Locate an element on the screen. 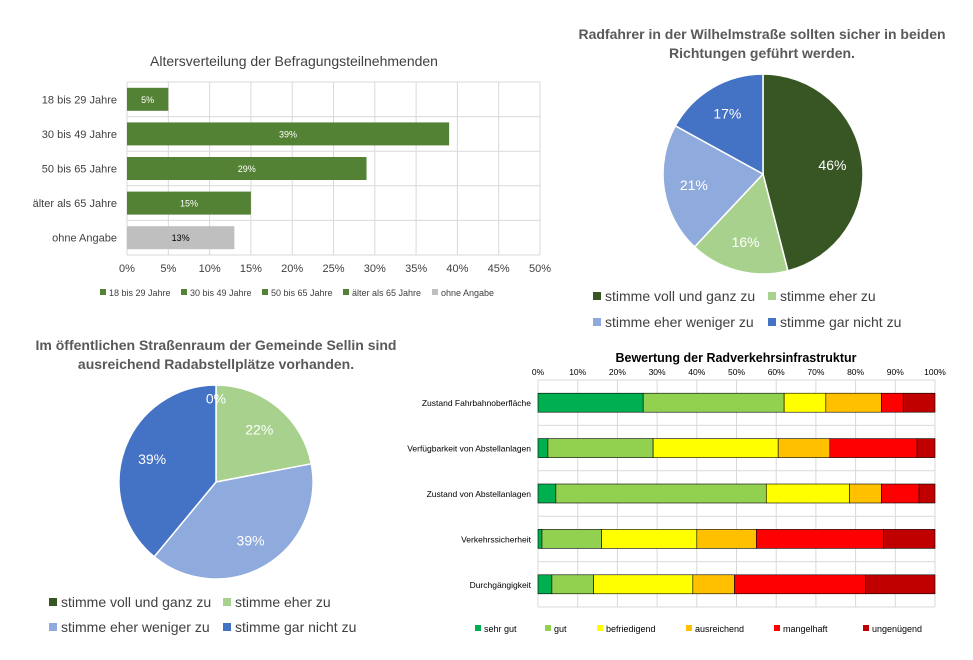 The height and width of the screenshot is (660, 973). sellin-pie-slice-label: 39% is located at coordinates (152, 459).